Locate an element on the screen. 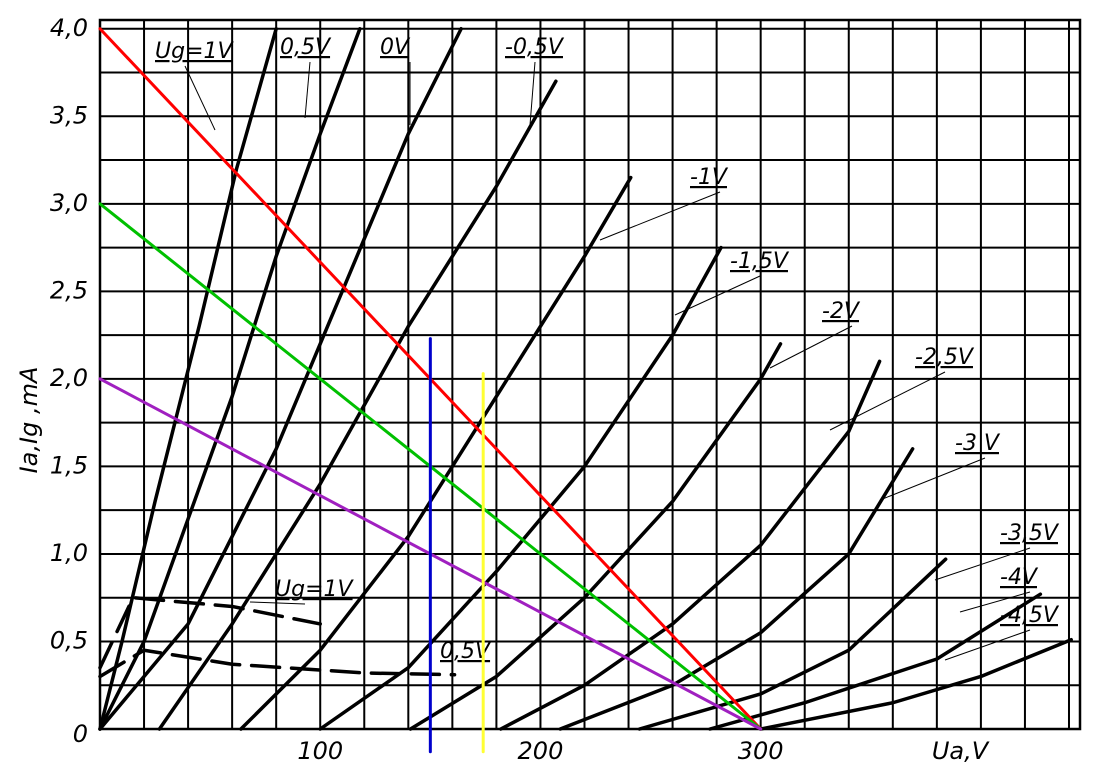 The height and width of the screenshot is (781, 1102). x-tick-label: 300 is located at coordinates (761, 751).